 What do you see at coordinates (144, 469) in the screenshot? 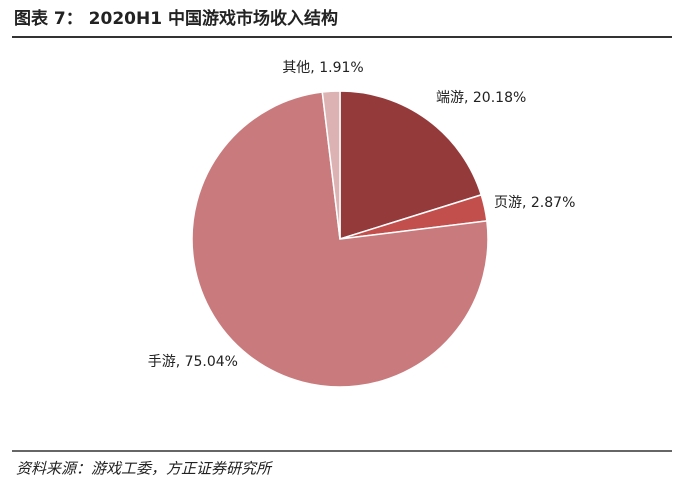
I see `source: 资料来源：游戏工委，方正证券研究所` at bounding box center [144, 469].